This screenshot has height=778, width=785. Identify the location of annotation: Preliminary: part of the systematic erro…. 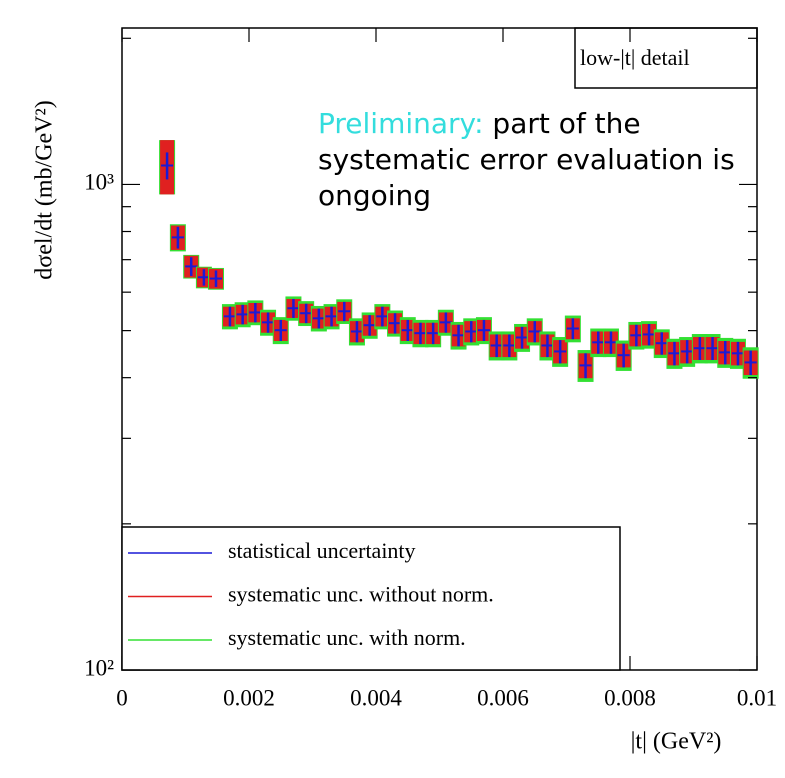
(538, 160).